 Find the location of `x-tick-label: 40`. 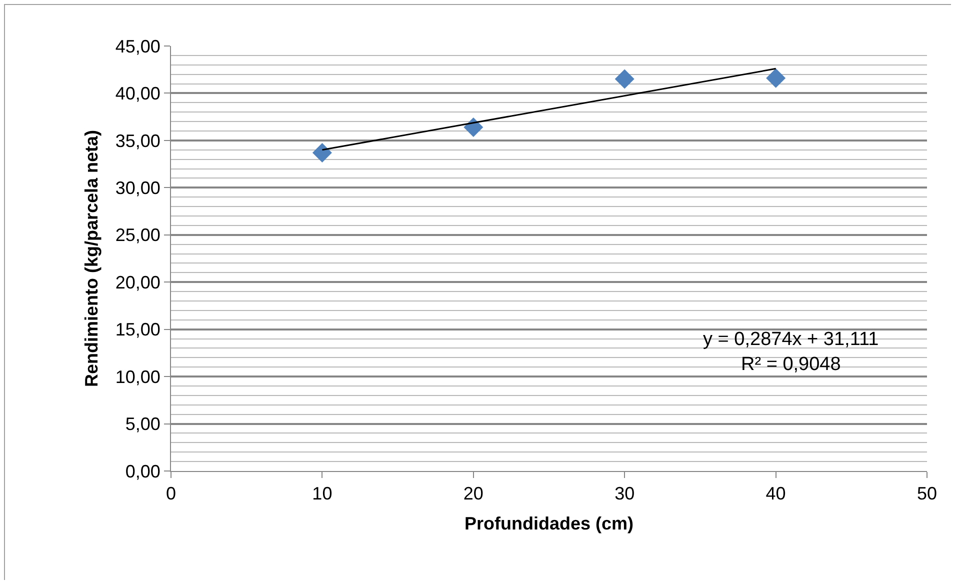

x-tick-label: 40 is located at coordinates (776, 494).